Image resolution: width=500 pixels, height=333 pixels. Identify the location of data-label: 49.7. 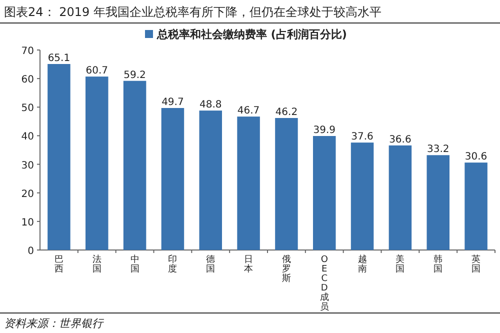
(173, 102).